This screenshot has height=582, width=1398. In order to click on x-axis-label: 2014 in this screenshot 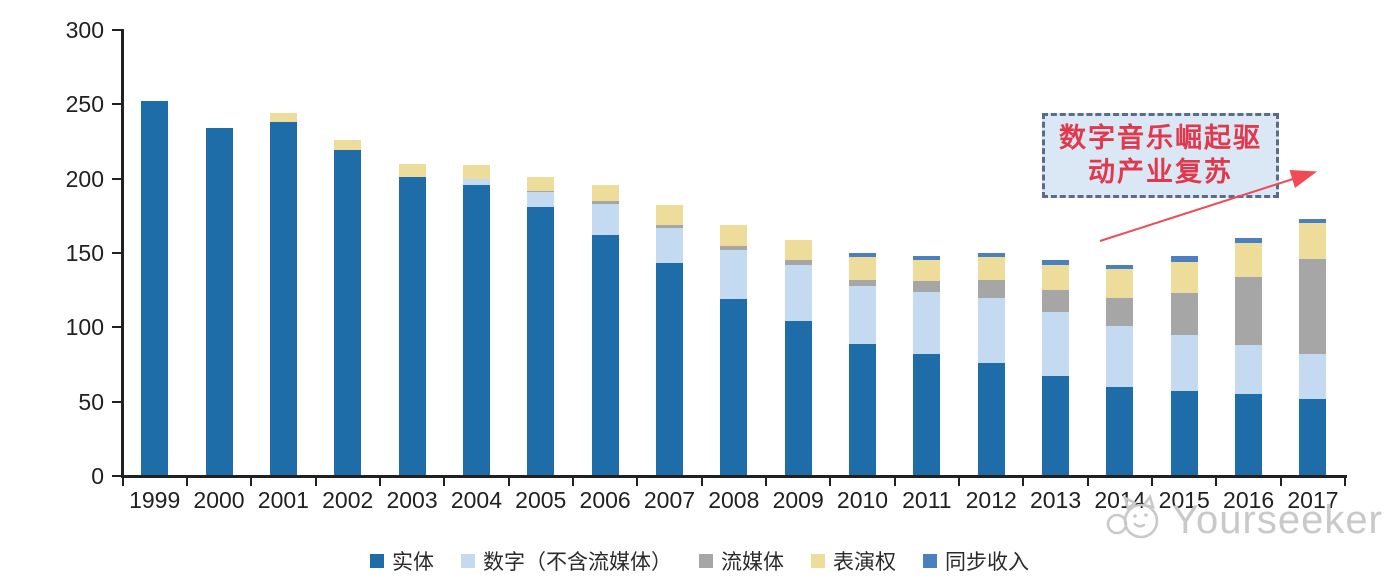, I will do `click(1120, 500)`.